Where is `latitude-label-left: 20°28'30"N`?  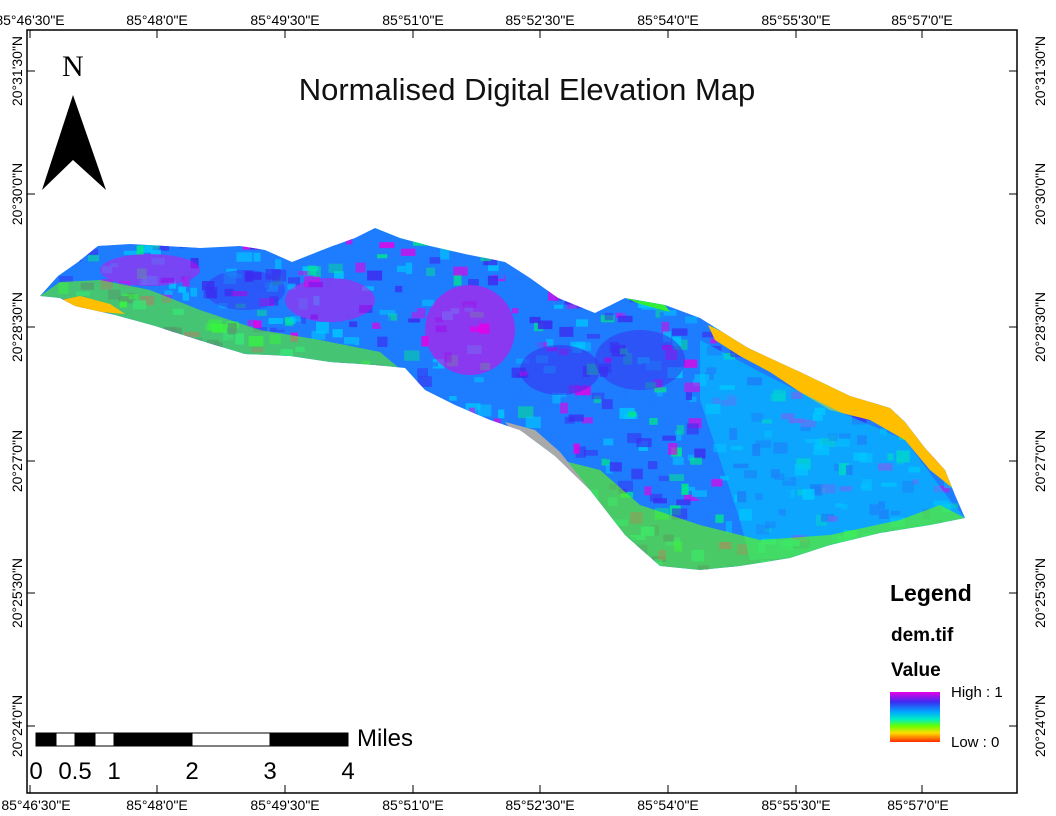 latitude-label-left: 20°28'30"N is located at coordinates (17, 327).